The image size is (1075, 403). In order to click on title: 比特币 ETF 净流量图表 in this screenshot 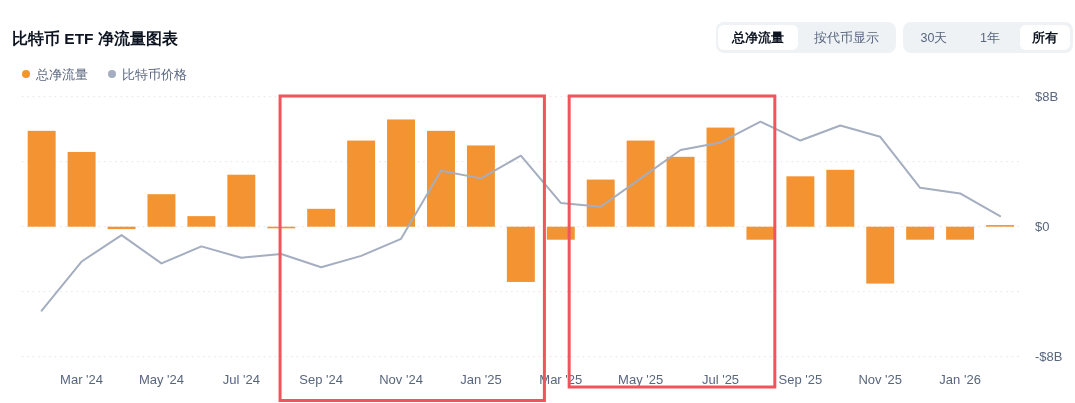, I will do `click(95, 38)`.